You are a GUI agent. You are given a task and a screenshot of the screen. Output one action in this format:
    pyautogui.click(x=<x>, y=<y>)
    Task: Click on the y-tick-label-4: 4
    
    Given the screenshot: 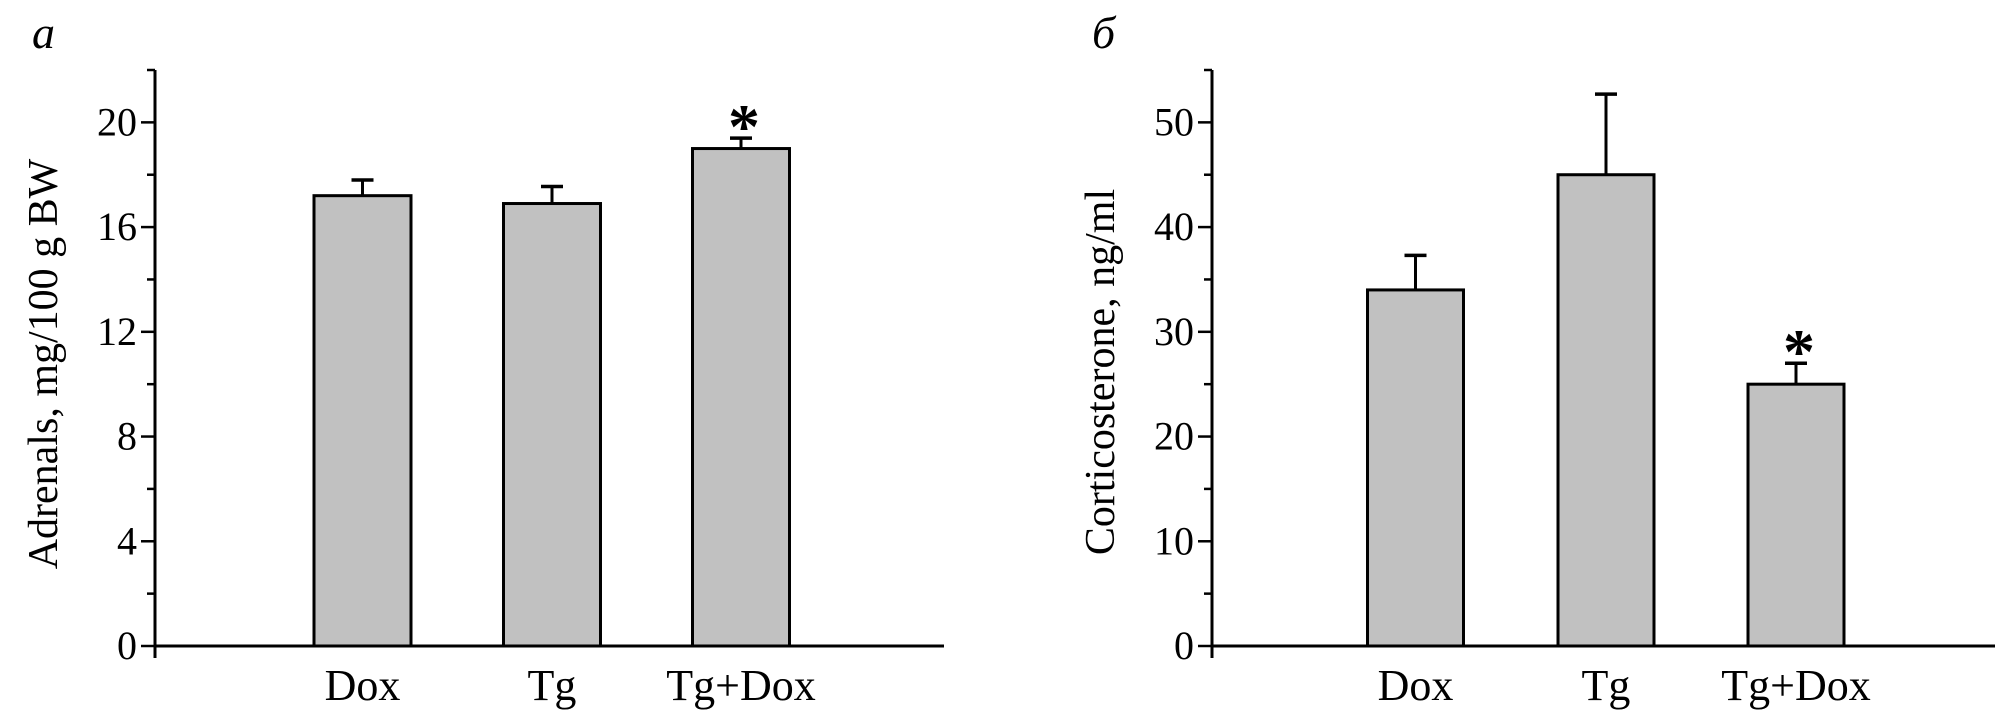 What is the action you would take?
    pyautogui.click(x=127, y=540)
    